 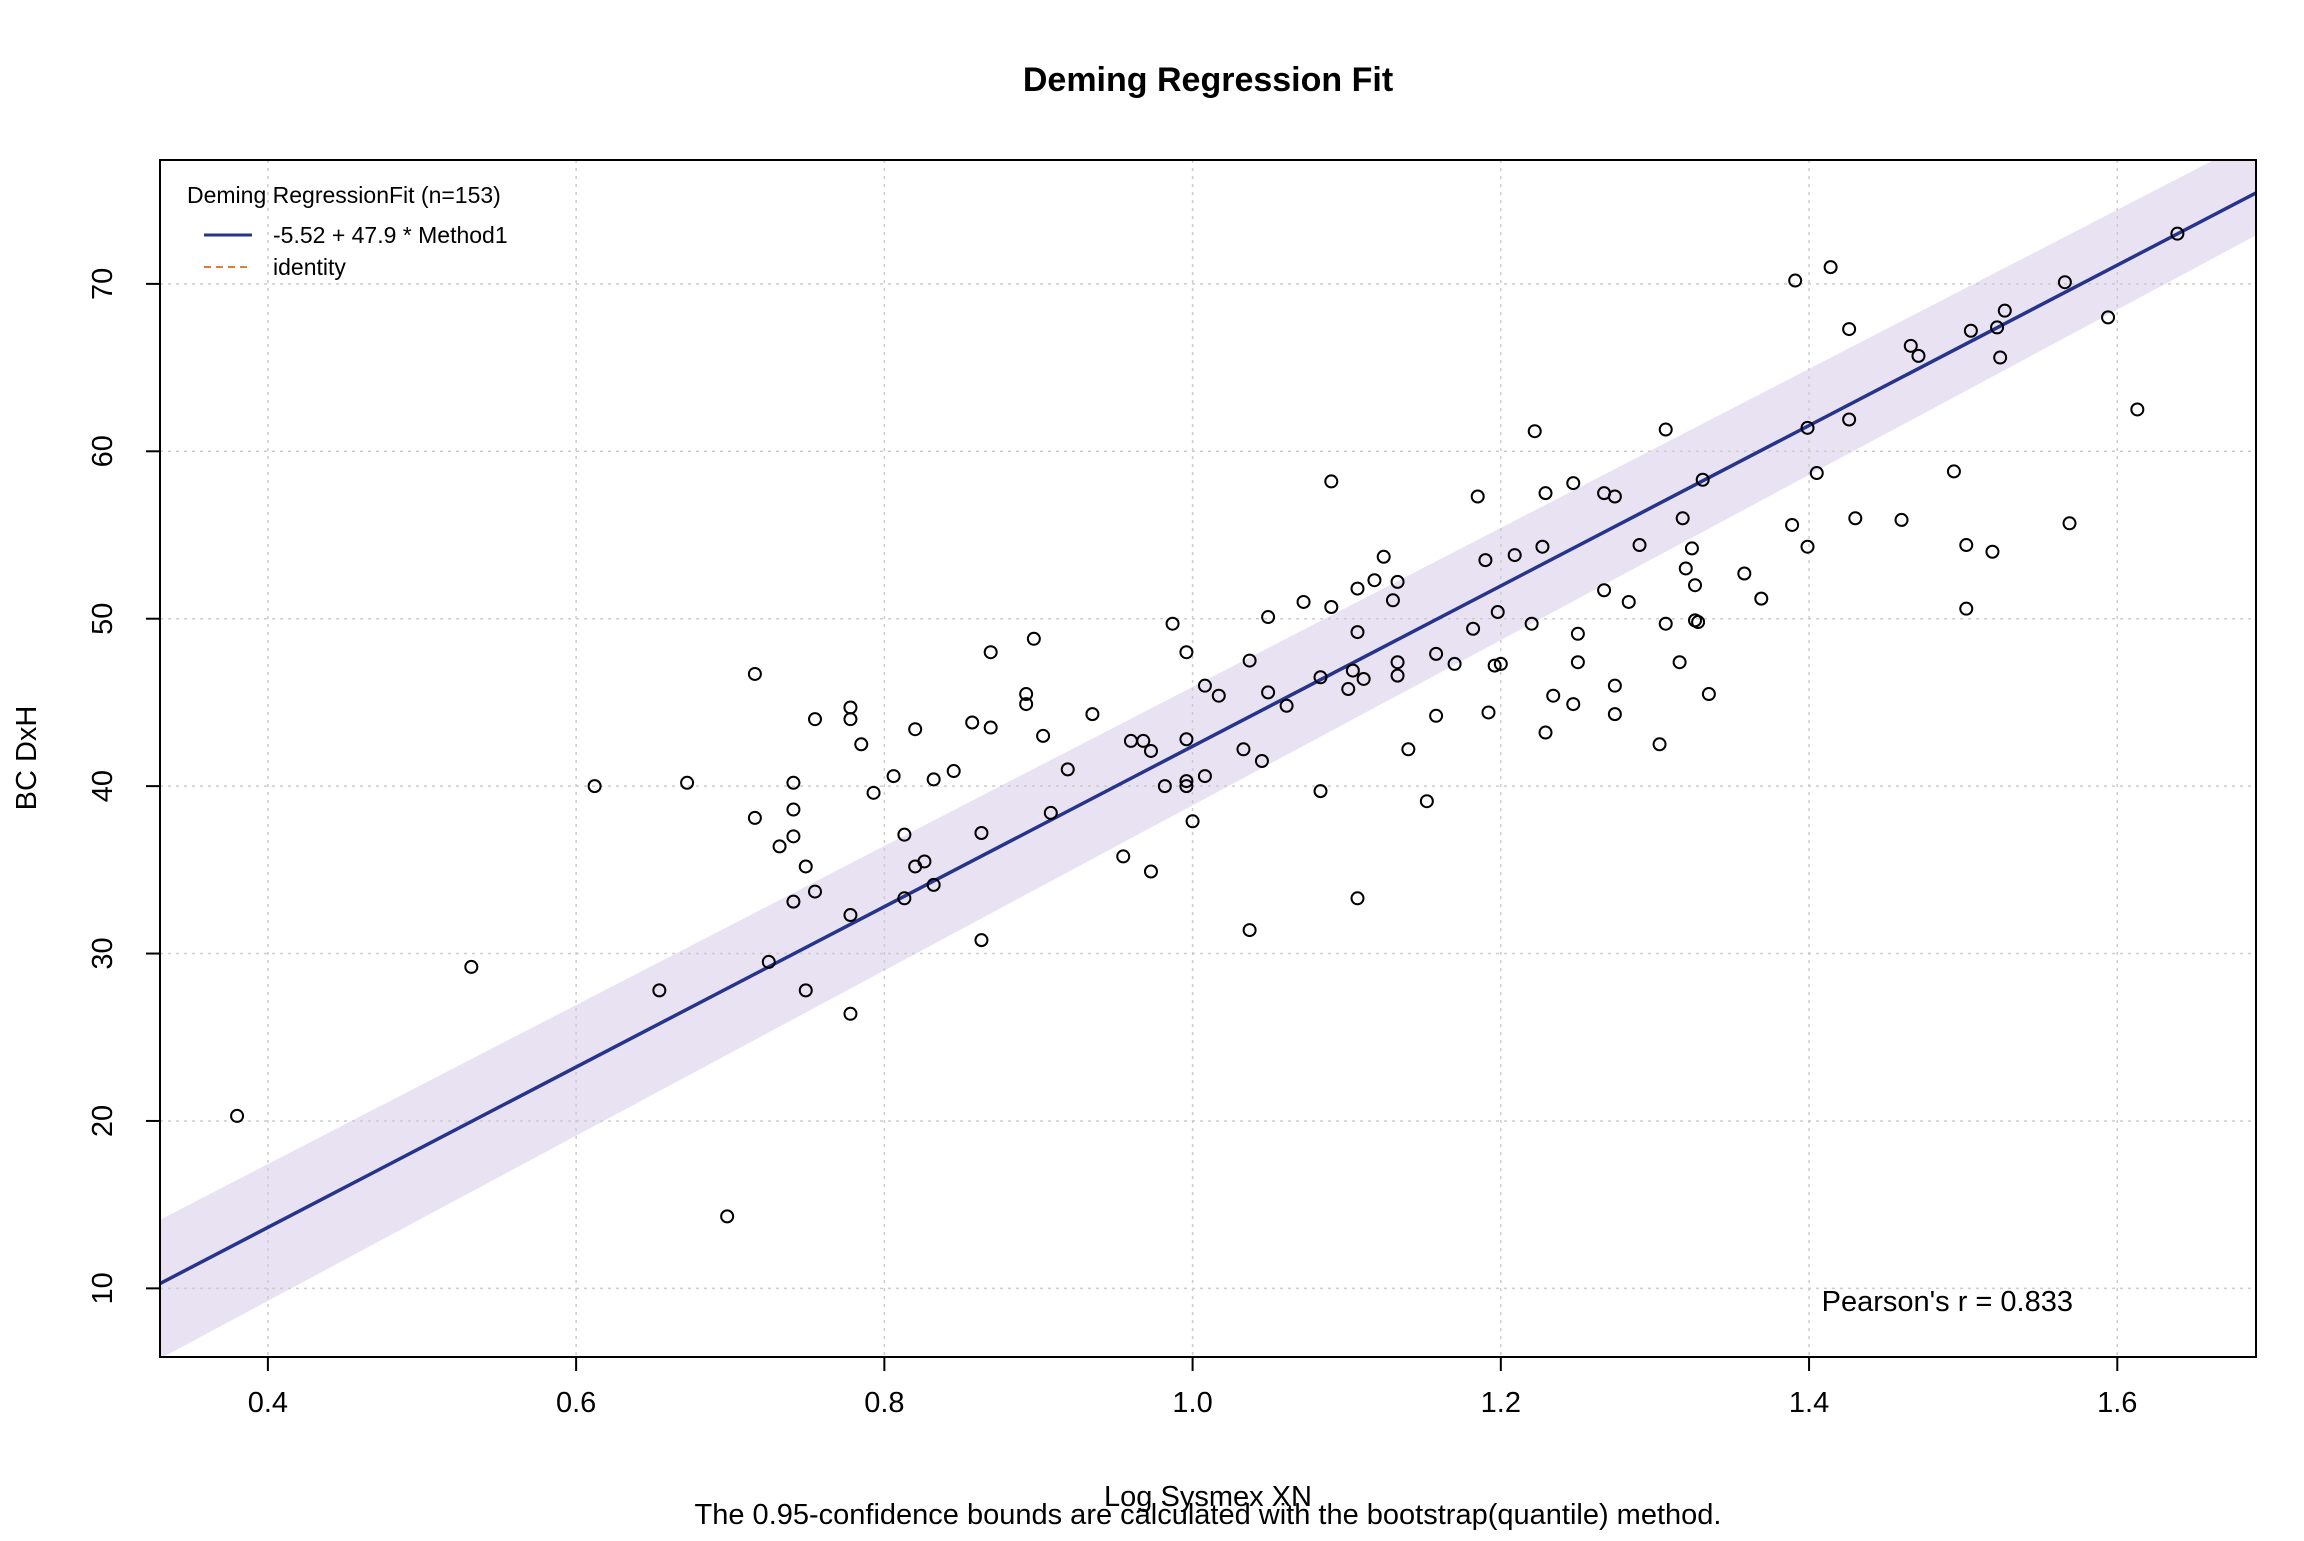 What do you see at coordinates (103, 619) in the screenshot?
I see `y-tick-label: 50` at bounding box center [103, 619].